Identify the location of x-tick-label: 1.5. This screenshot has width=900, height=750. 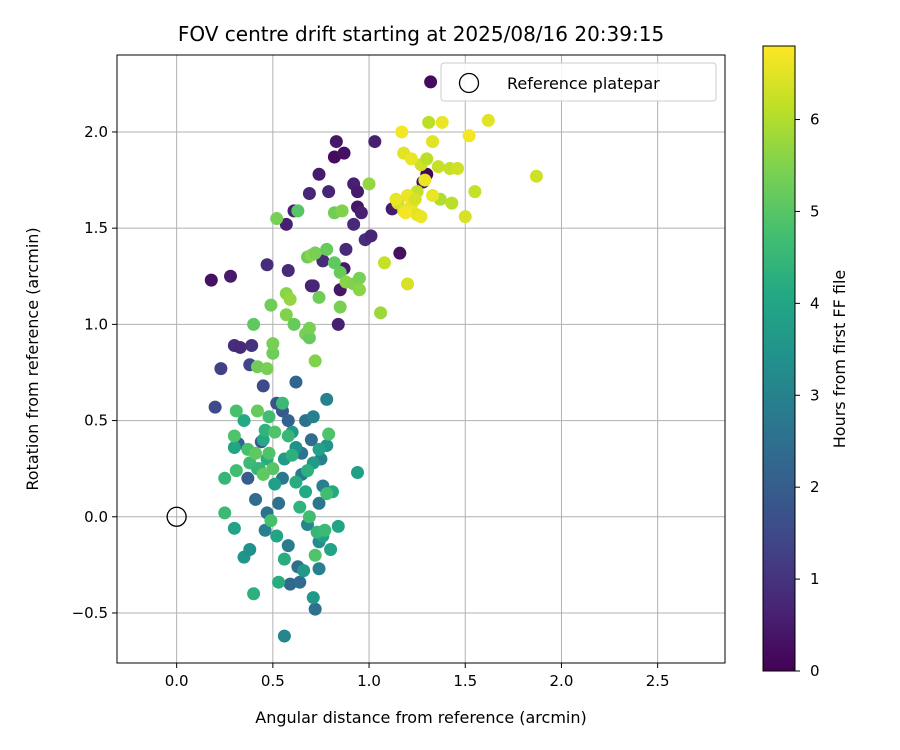
(465, 681).